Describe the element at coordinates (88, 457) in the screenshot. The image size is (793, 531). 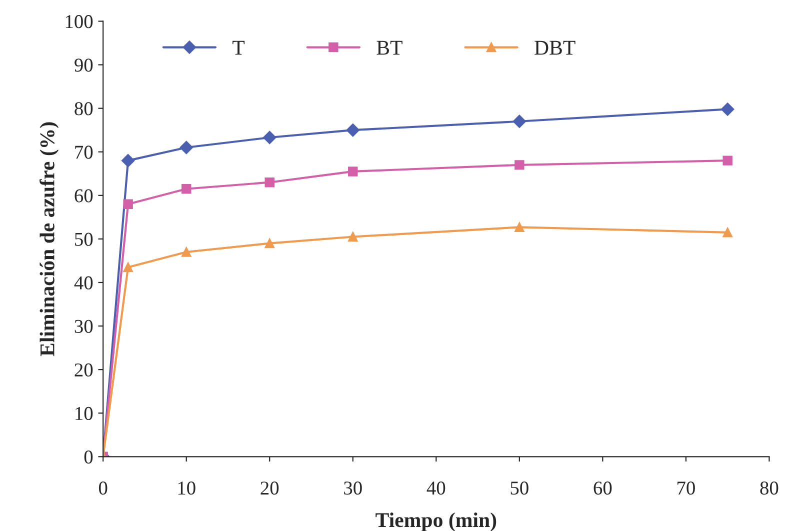
I see `y-tick-label: 0` at that location.